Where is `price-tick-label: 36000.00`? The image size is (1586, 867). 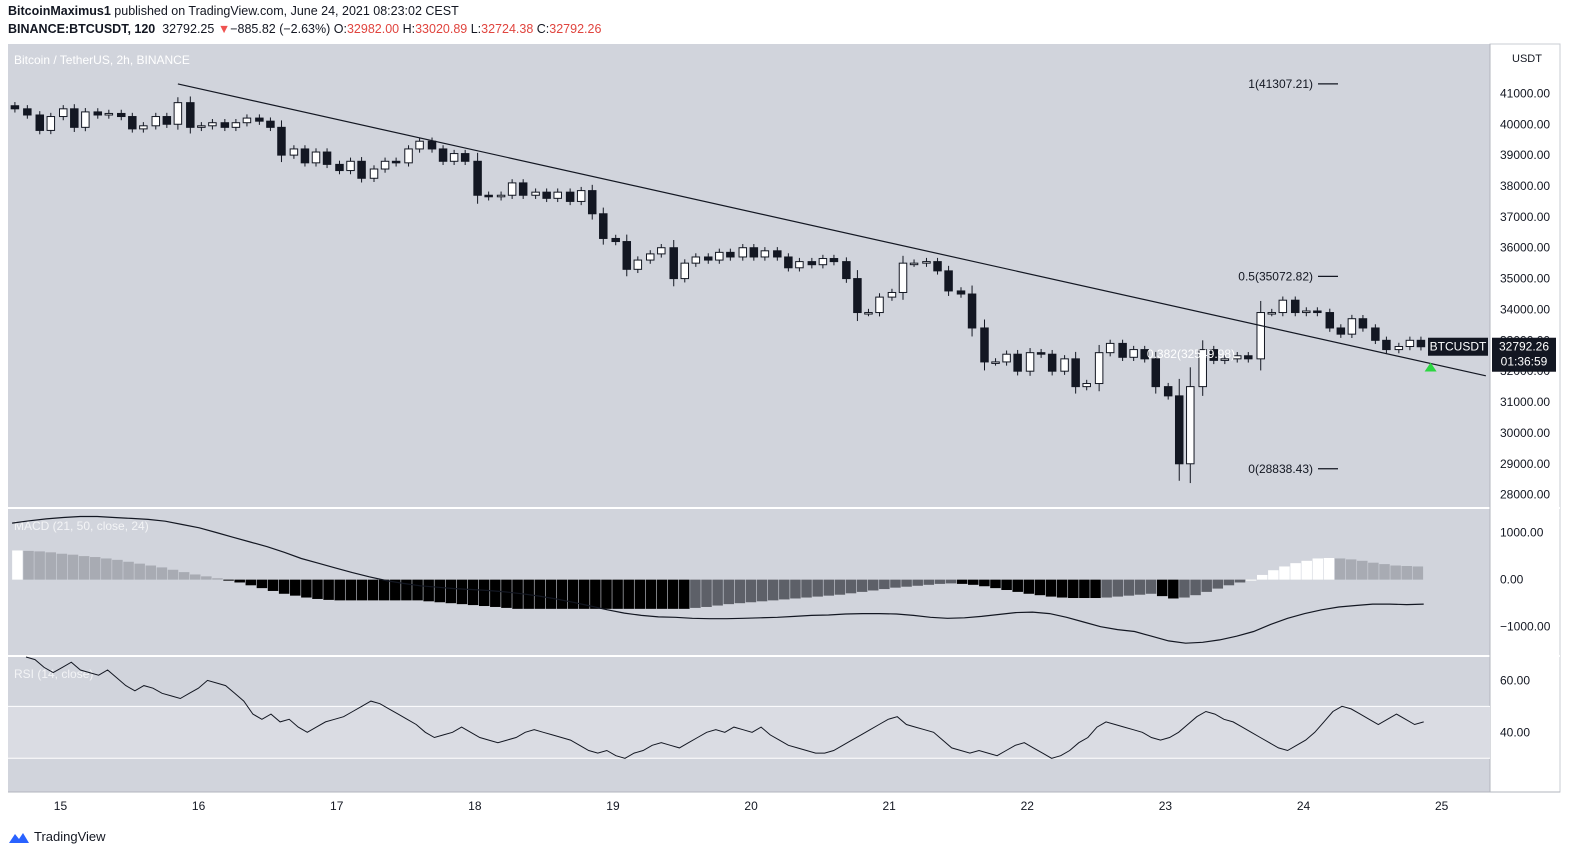 price-tick-label: 36000.00 is located at coordinates (1525, 248).